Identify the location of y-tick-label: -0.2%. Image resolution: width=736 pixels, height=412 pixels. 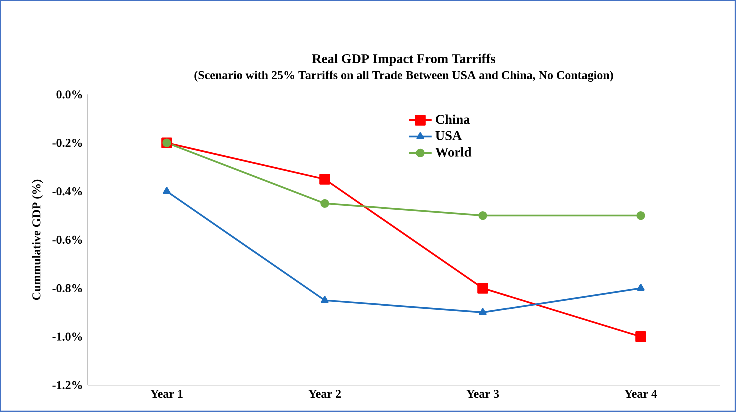
(67, 143).